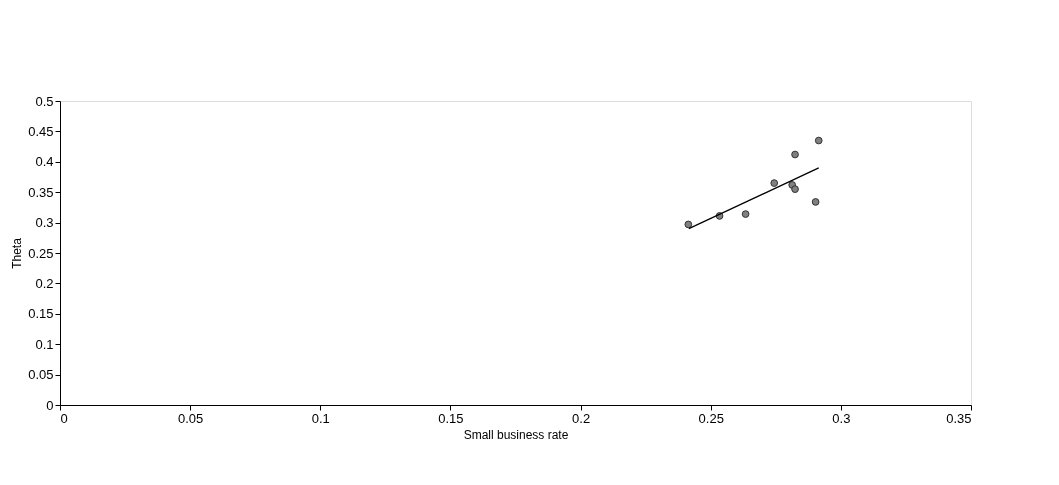 The image size is (1059, 485). Describe the element at coordinates (190, 418) in the screenshot. I see `x-tick-label: 0.05` at that location.